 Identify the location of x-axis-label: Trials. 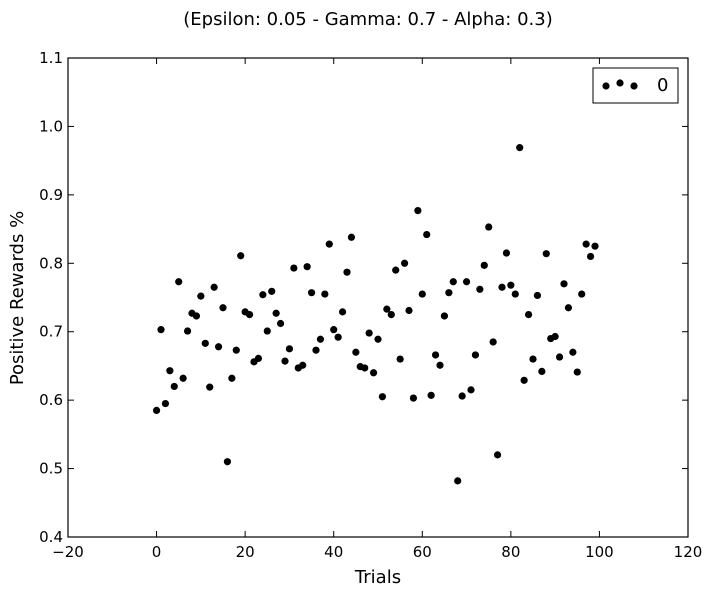
(377, 577).